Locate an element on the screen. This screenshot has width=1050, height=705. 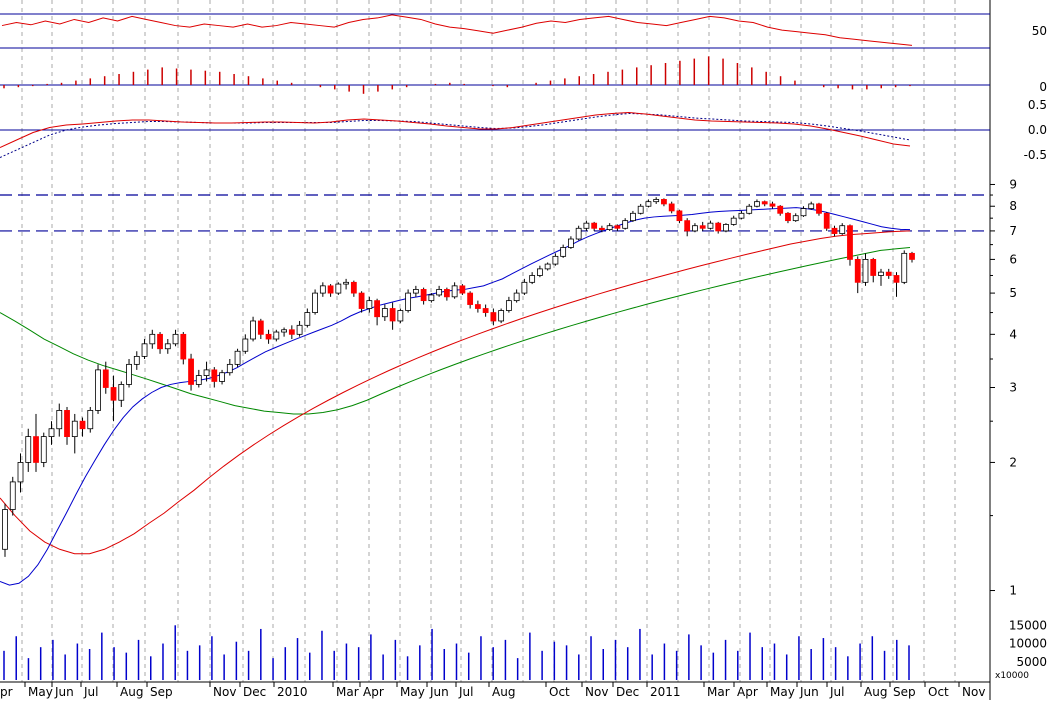
price-tick-label: 2 is located at coordinates (1013, 462).